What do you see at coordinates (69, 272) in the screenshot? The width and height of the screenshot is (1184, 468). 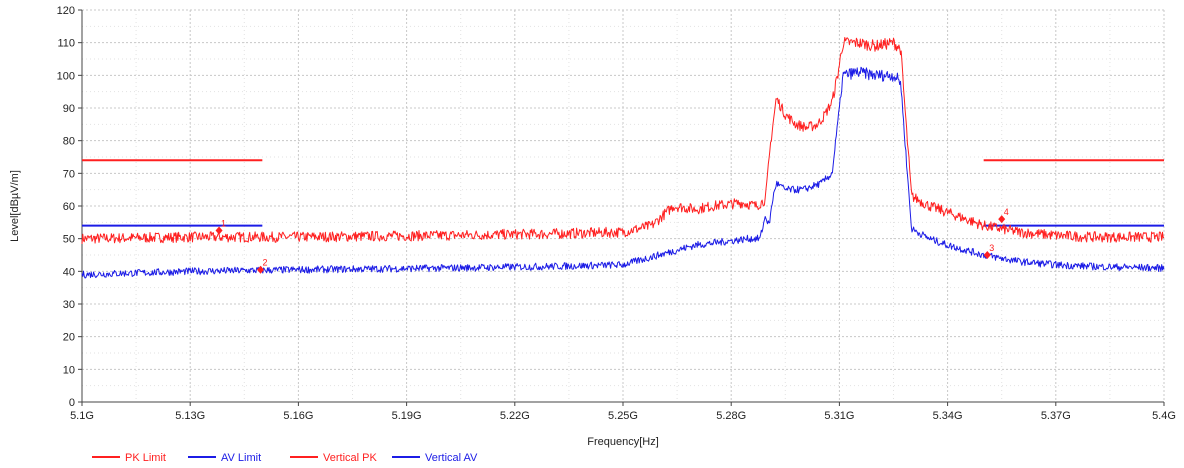 I see `y-tick-label: 40` at bounding box center [69, 272].